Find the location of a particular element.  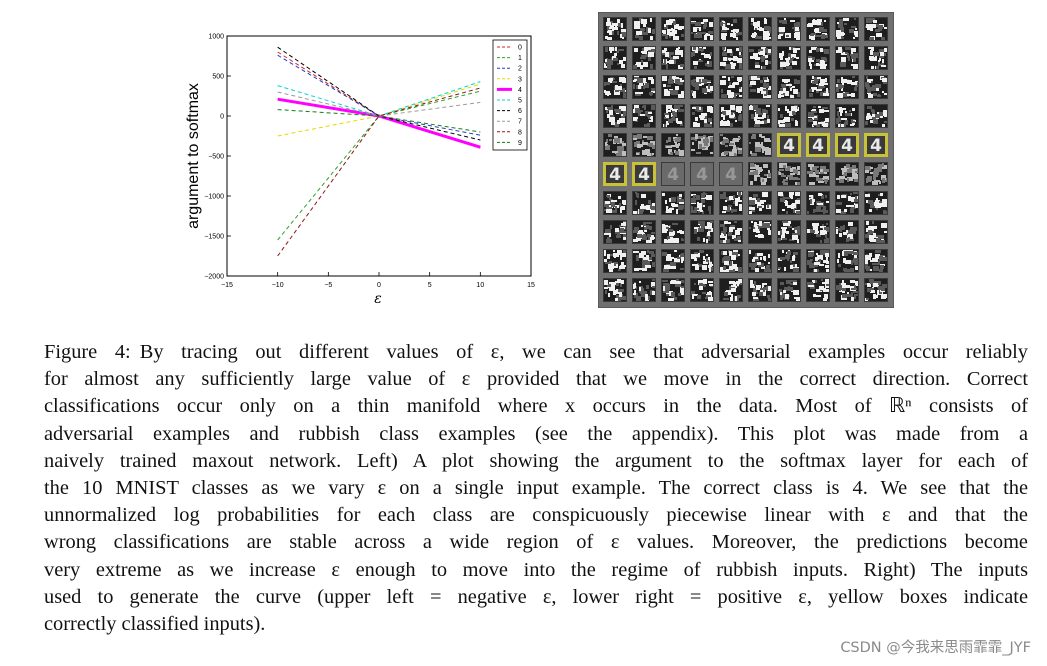

x-tick-label: −15 is located at coordinates (227, 285).